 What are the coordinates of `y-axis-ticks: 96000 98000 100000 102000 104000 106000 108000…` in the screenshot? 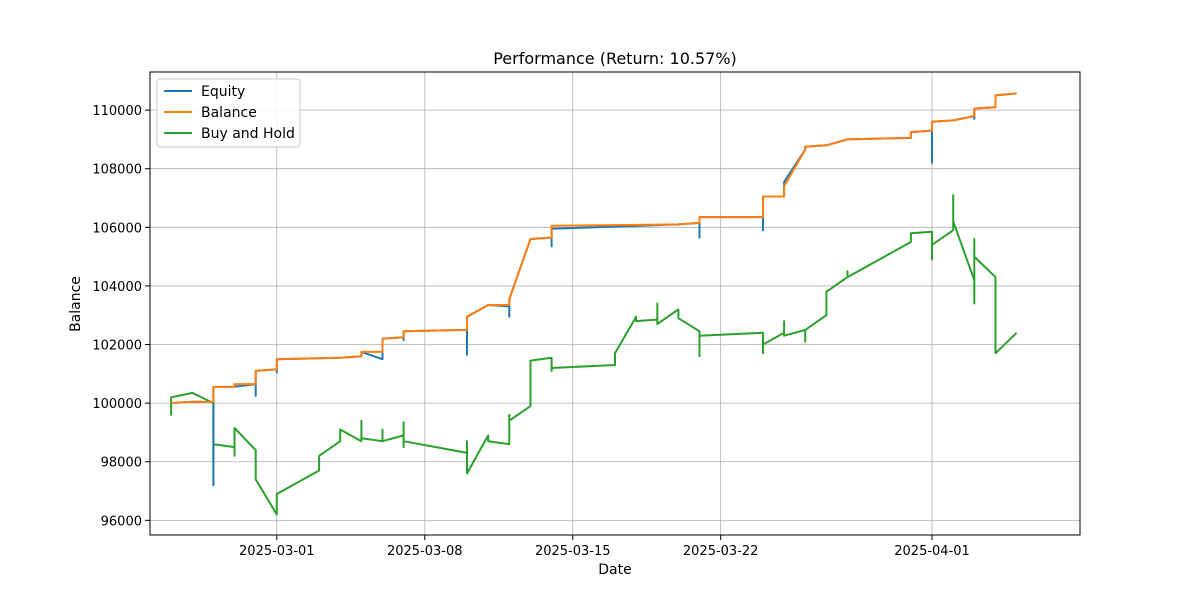 It's located at (121, 316).